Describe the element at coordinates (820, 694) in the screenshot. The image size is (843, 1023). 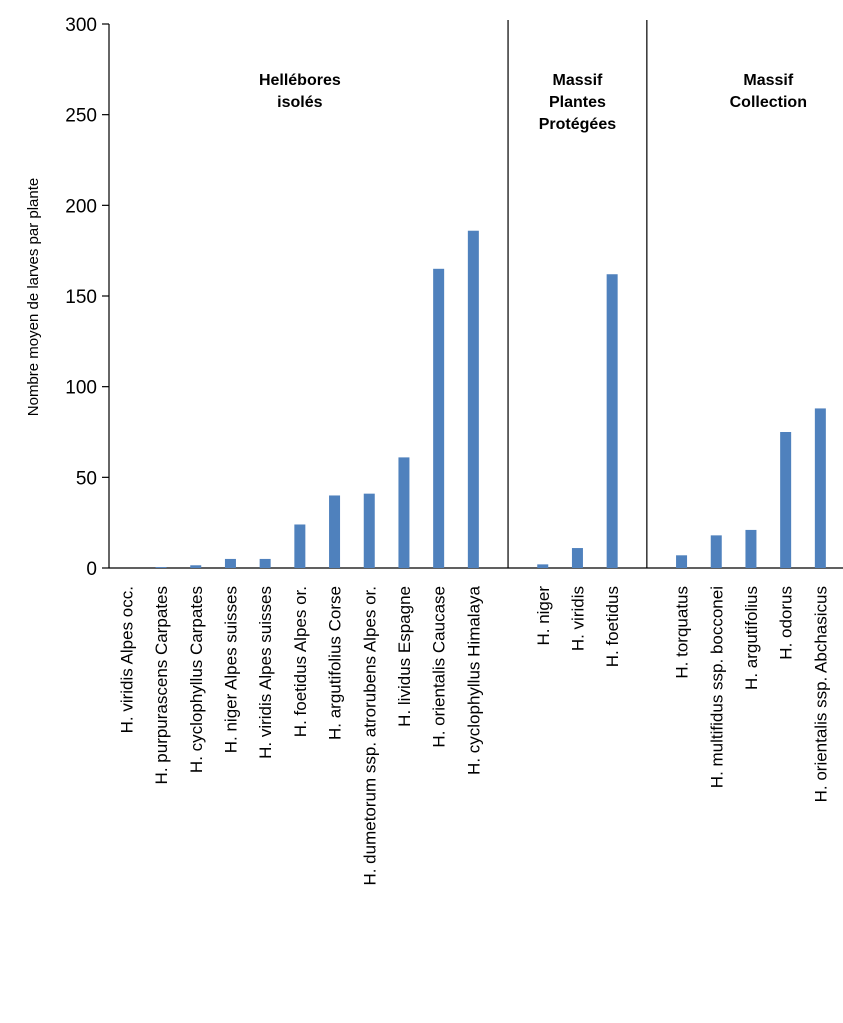
I see `x-tick-label: H. orientalis ssp. Abchasicus` at that location.